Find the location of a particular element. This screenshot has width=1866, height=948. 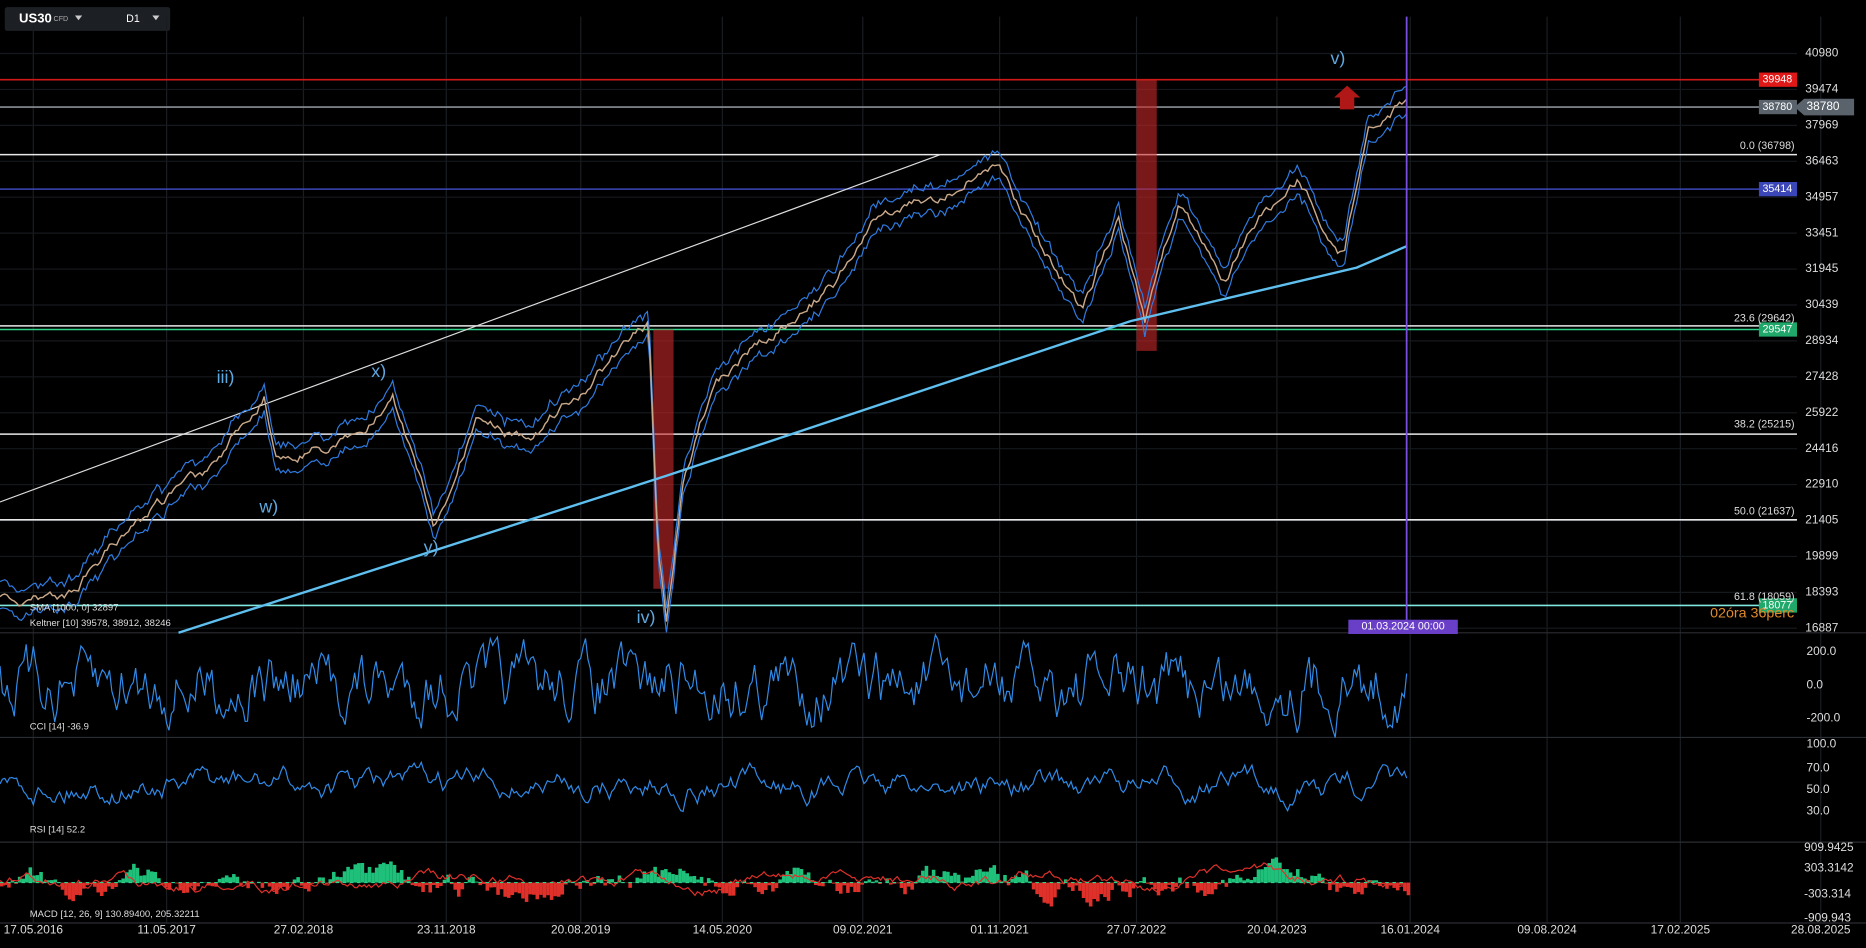

wave-label: x) is located at coordinates (378, 371).